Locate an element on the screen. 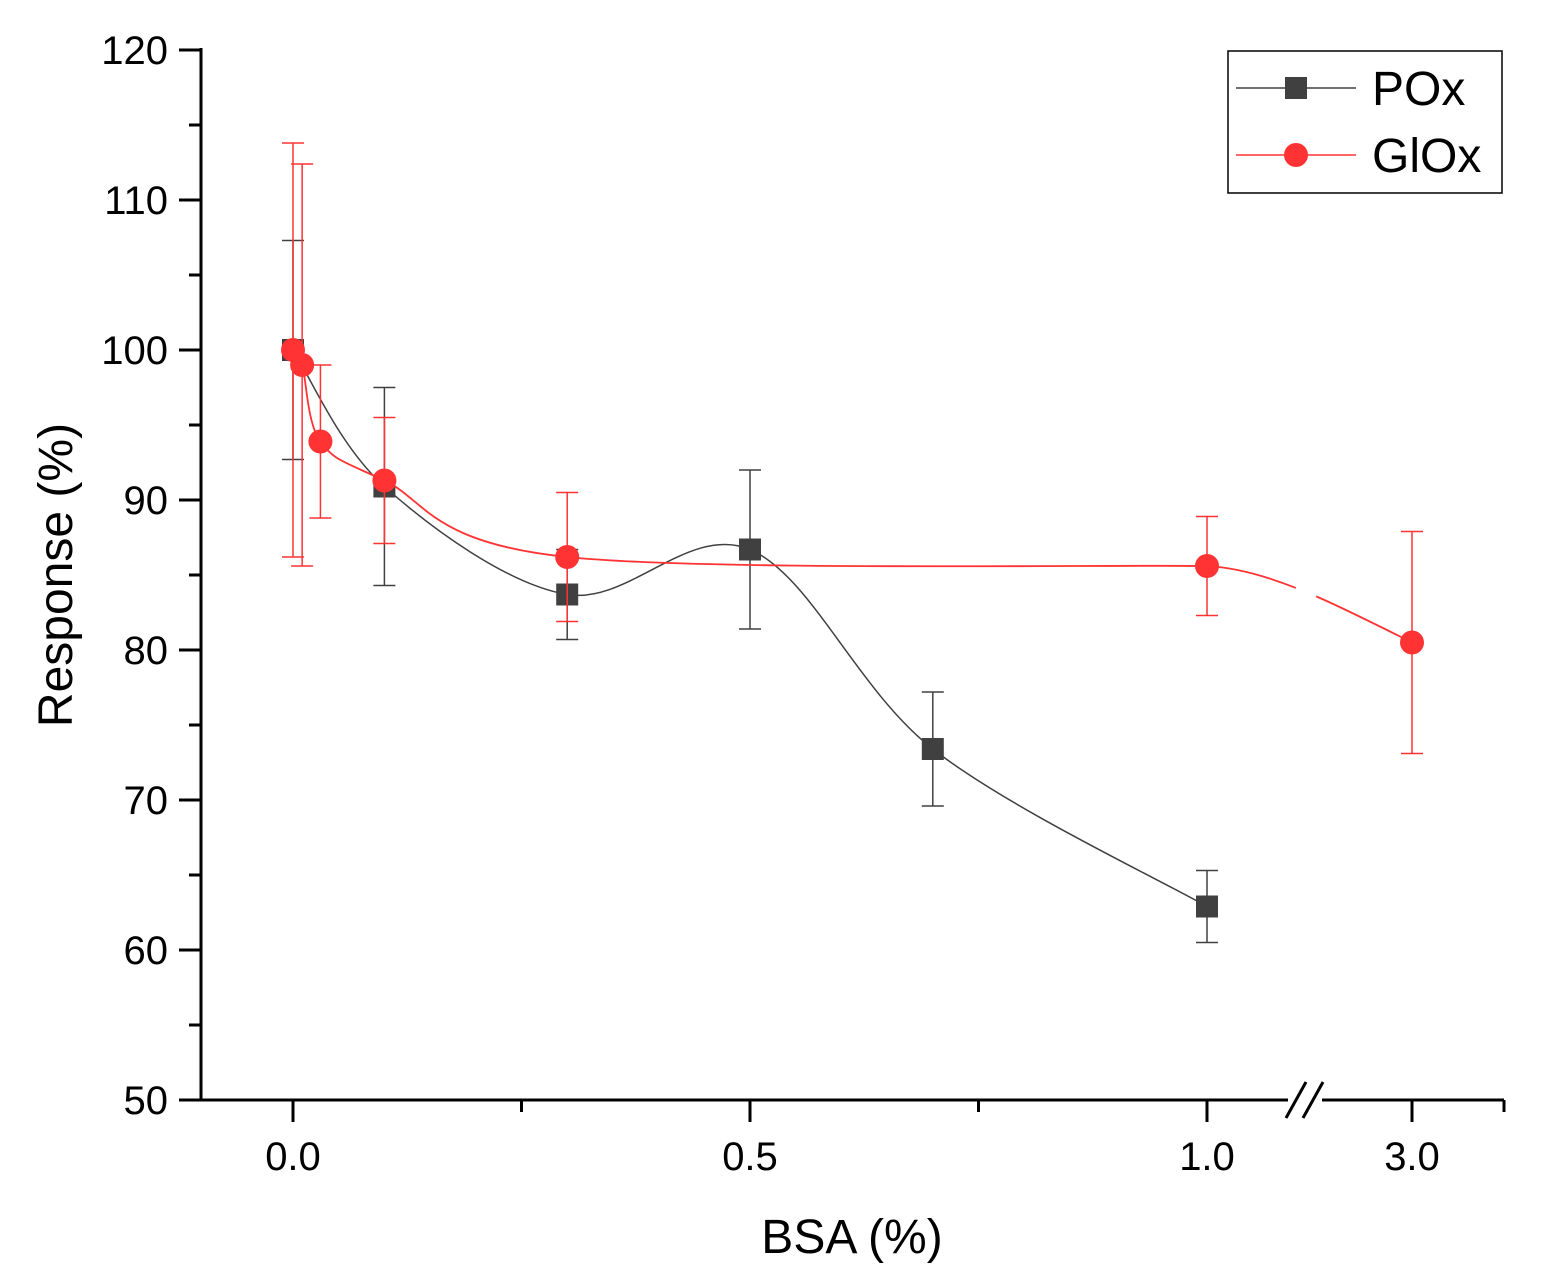  x-axis-break-mark is located at coordinates (1304, 1100).